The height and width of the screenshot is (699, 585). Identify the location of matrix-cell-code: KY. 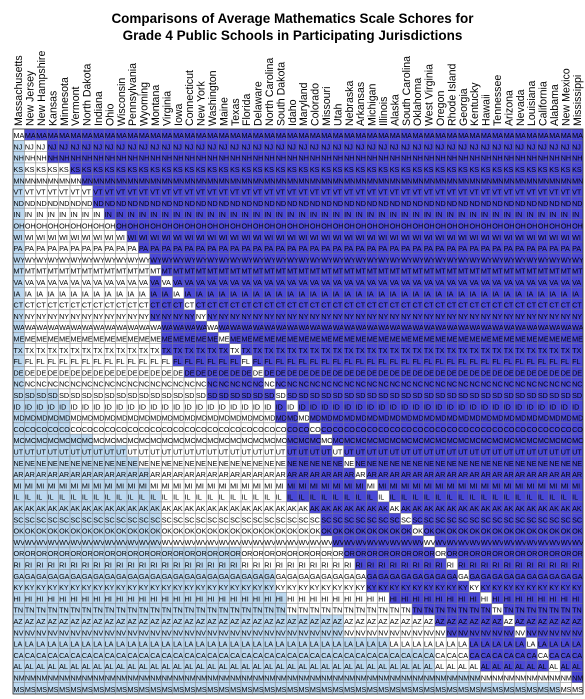
(98, 587).